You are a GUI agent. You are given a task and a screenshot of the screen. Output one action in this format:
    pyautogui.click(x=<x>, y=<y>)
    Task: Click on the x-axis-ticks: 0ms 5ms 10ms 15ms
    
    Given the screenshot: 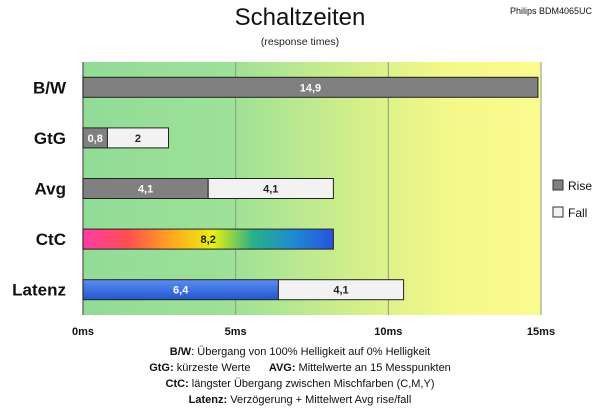 What is the action you would take?
    pyautogui.click(x=313, y=332)
    